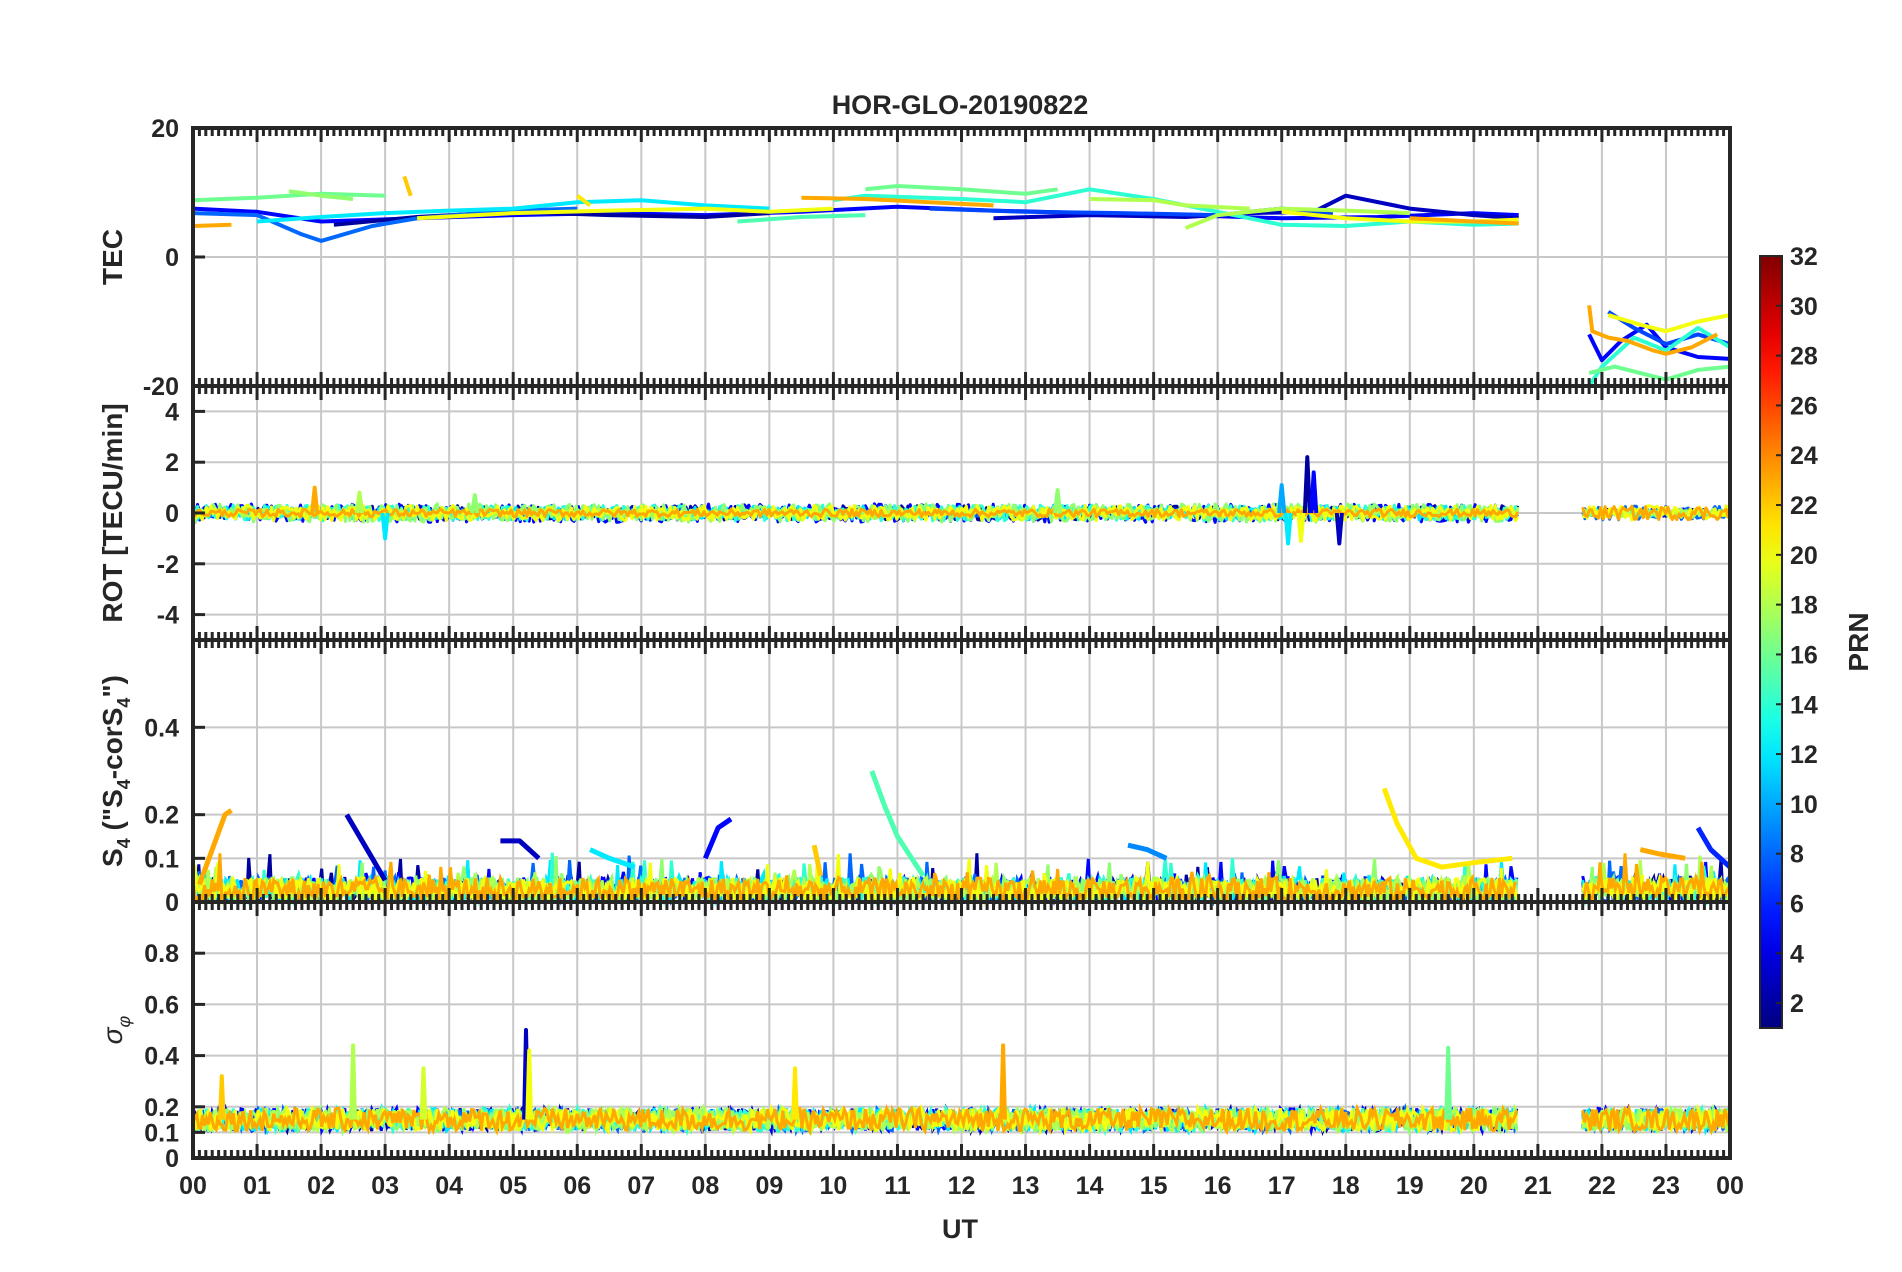 The height and width of the screenshot is (1272, 1902). I want to click on colorbar-tick-label: 24, so click(1804, 456).